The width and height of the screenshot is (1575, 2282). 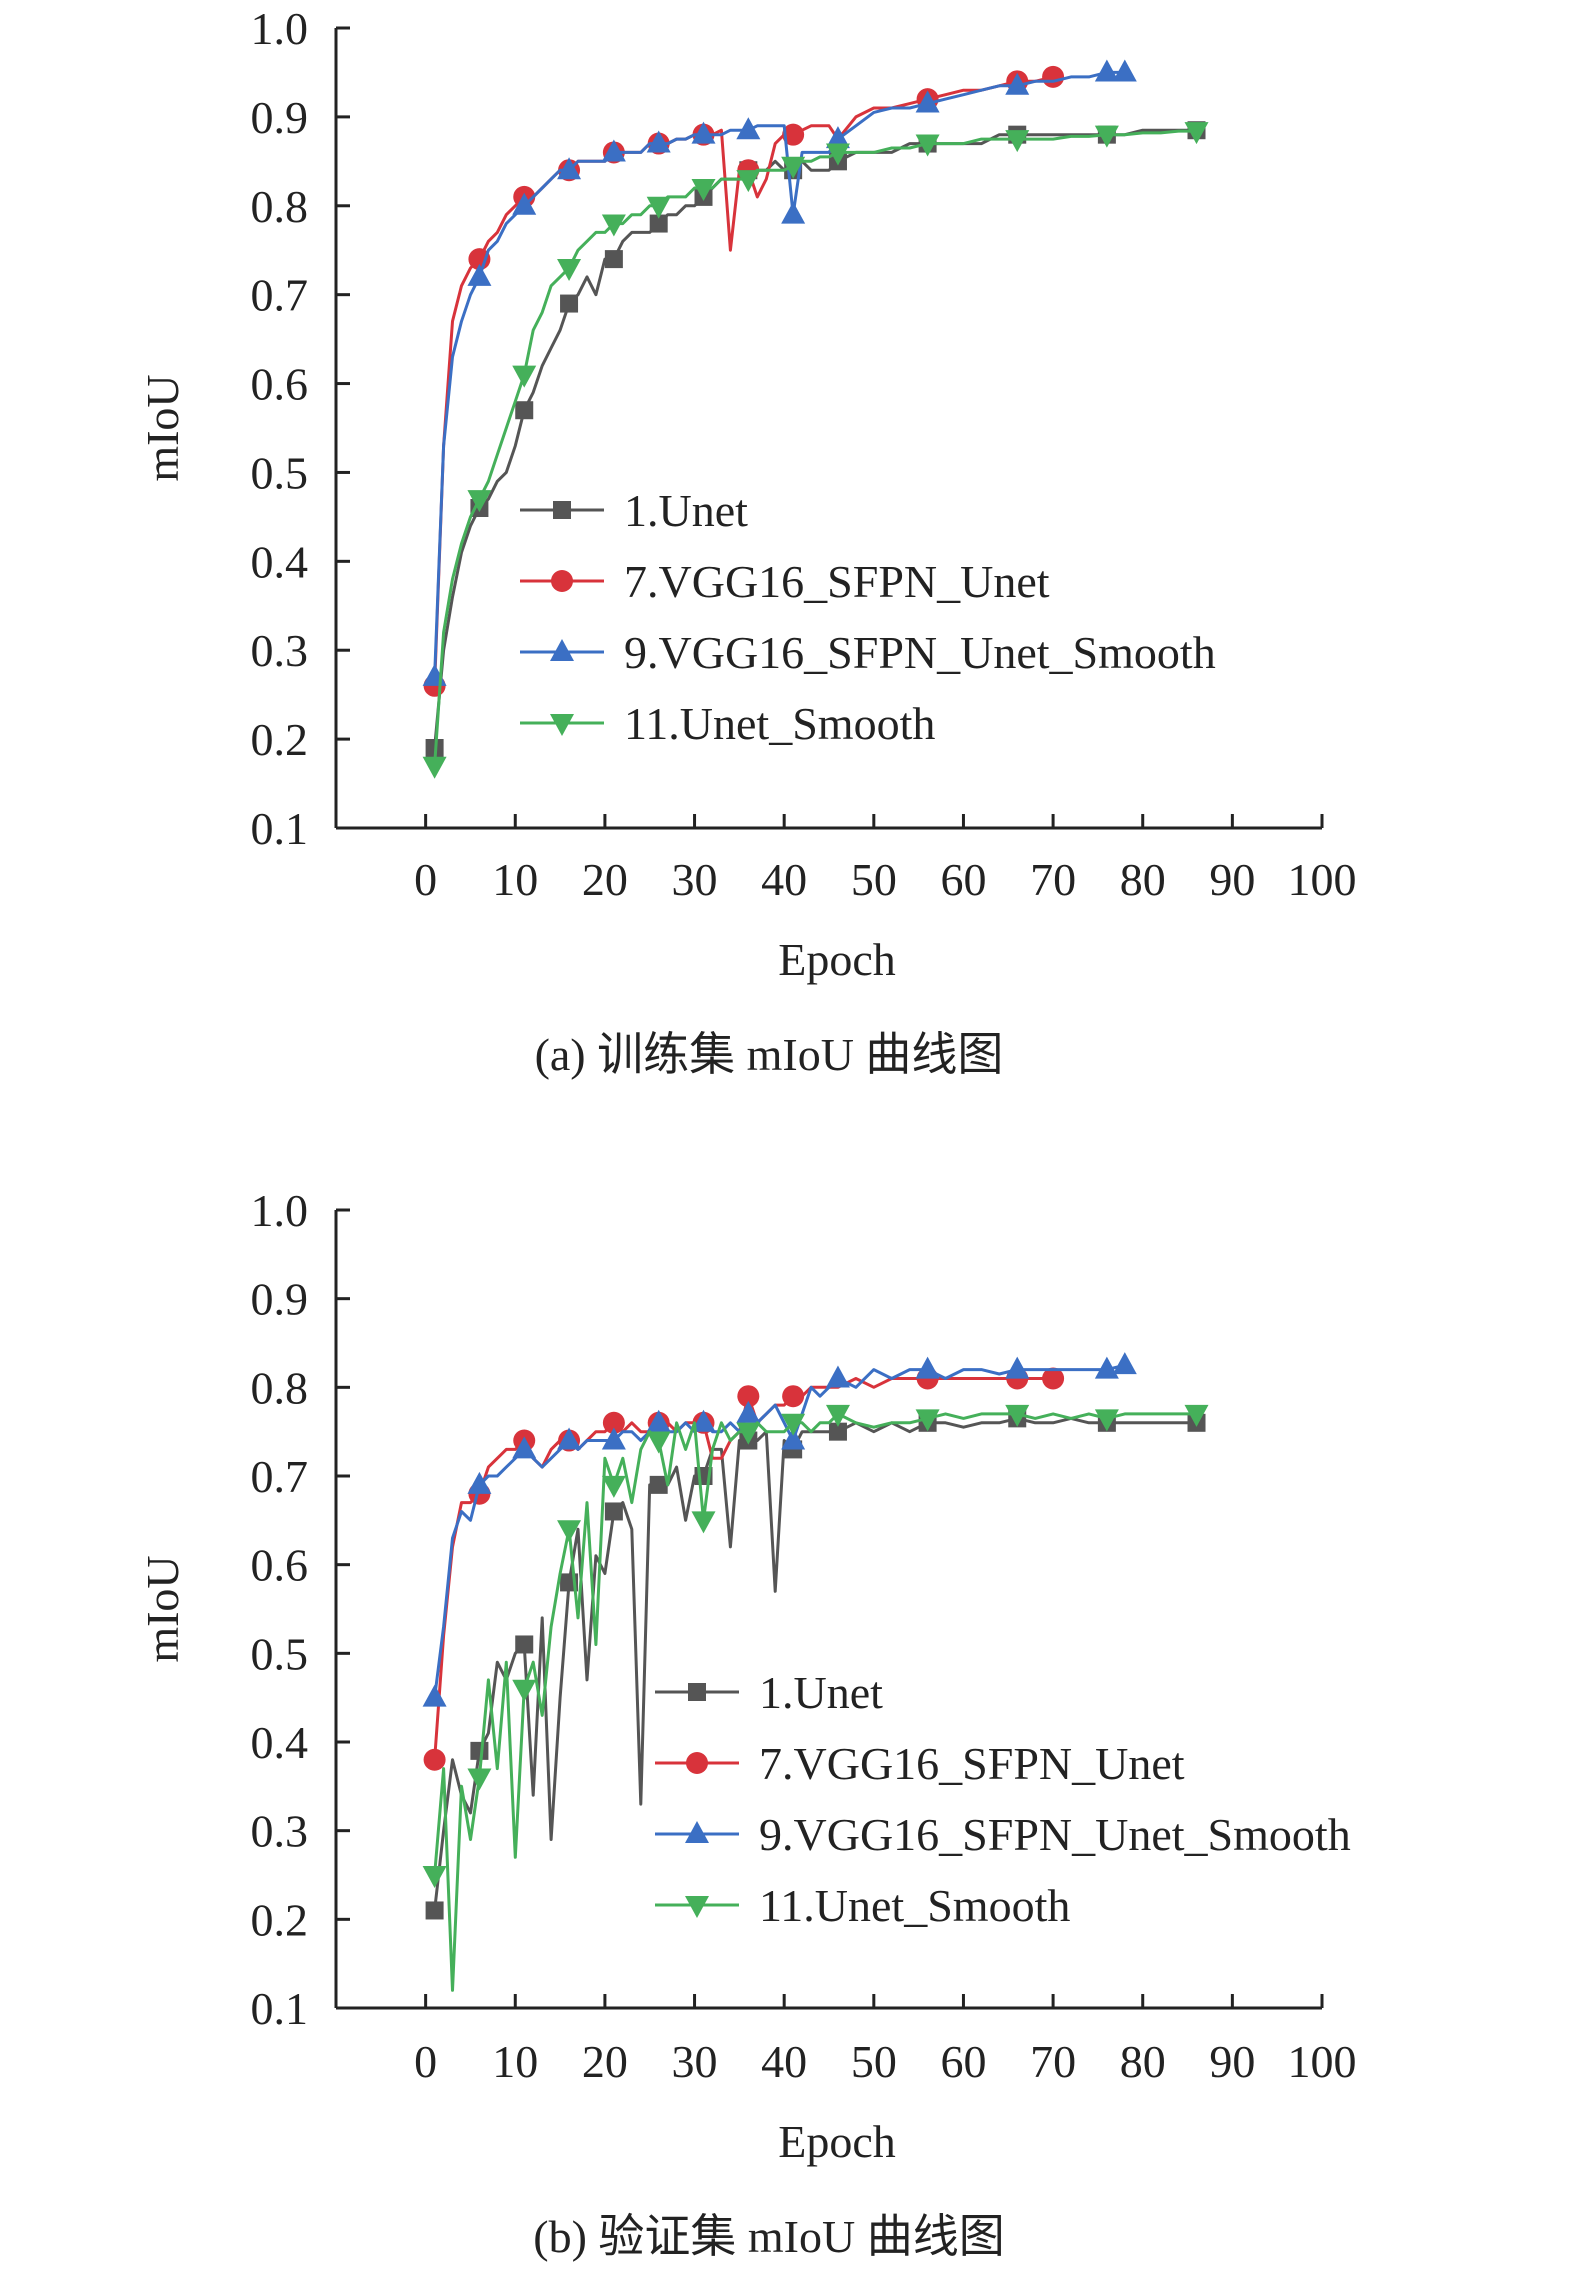 What do you see at coordinates (769, 1054) in the screenshot?
I see `figure-caption: (a) 训练集 mIoU 曲线图` at bounding box center [769, 1054].